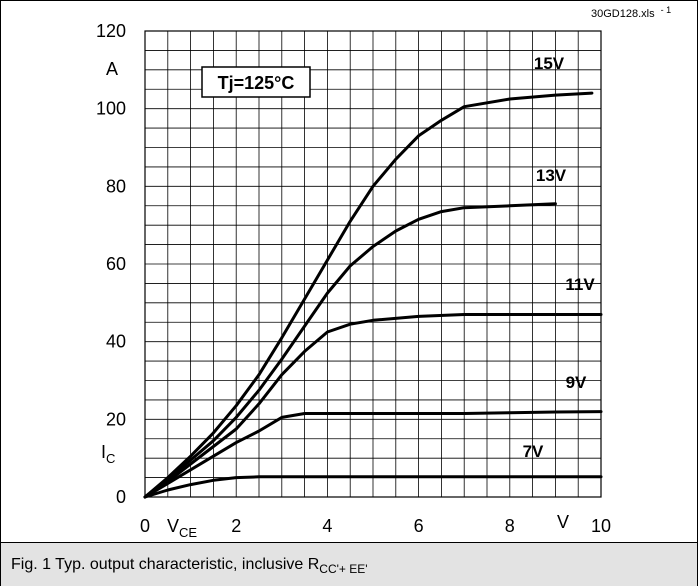 The height and width of the screenshot is (586, 698). I want to click on x-tick-label: 8, so click(510, 526).